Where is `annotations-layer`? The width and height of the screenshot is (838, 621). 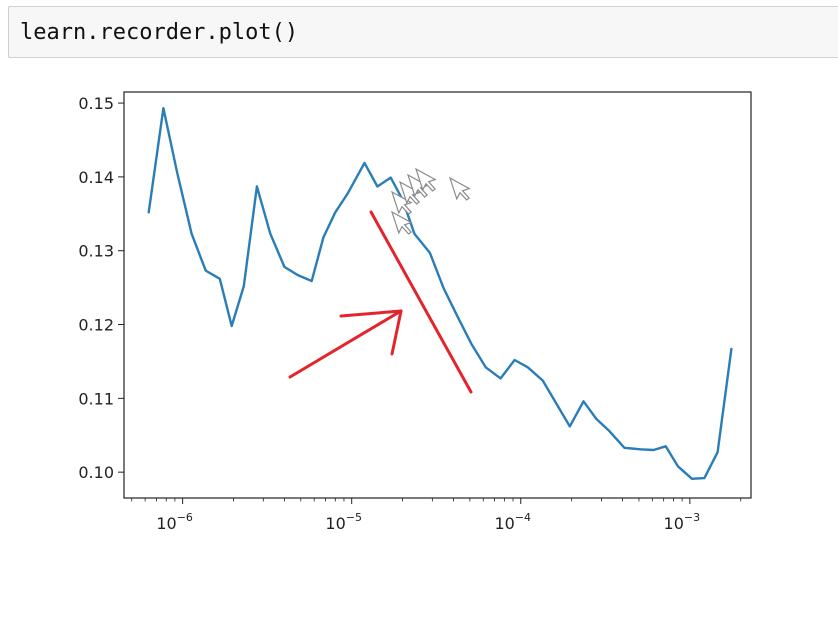 annotations-layer is located at coordinates (380, 280).